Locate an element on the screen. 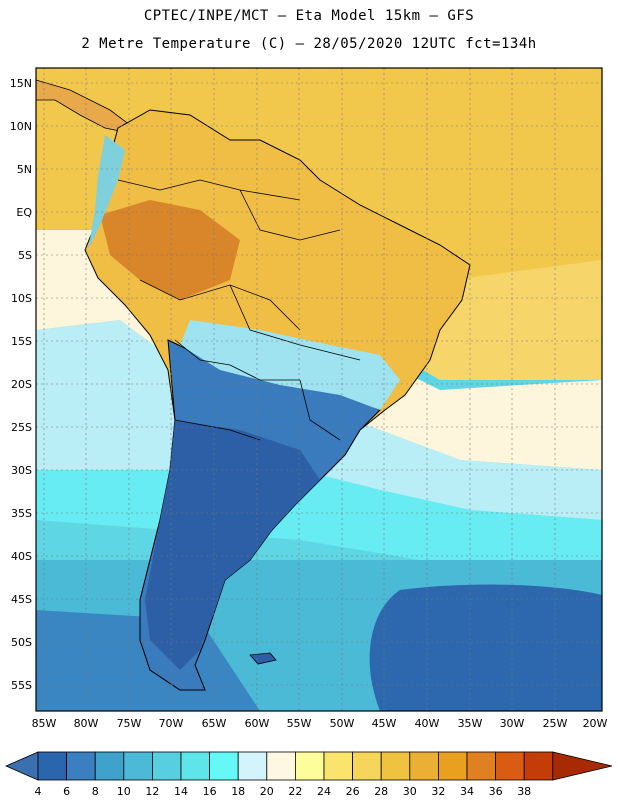 The image size is (618, 800). southern-cold-pool is located at coordinates (485, 647).